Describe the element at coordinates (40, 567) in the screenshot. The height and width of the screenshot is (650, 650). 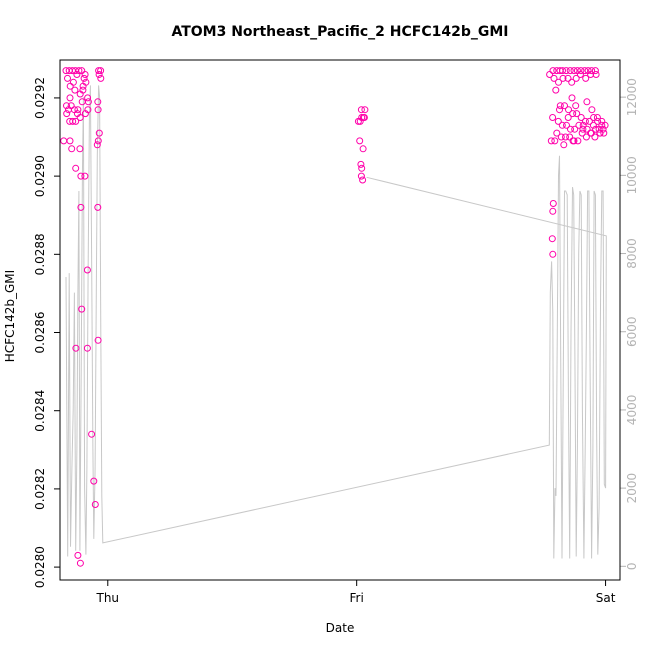
I see `y-tick-label: 0.0280` at that location.